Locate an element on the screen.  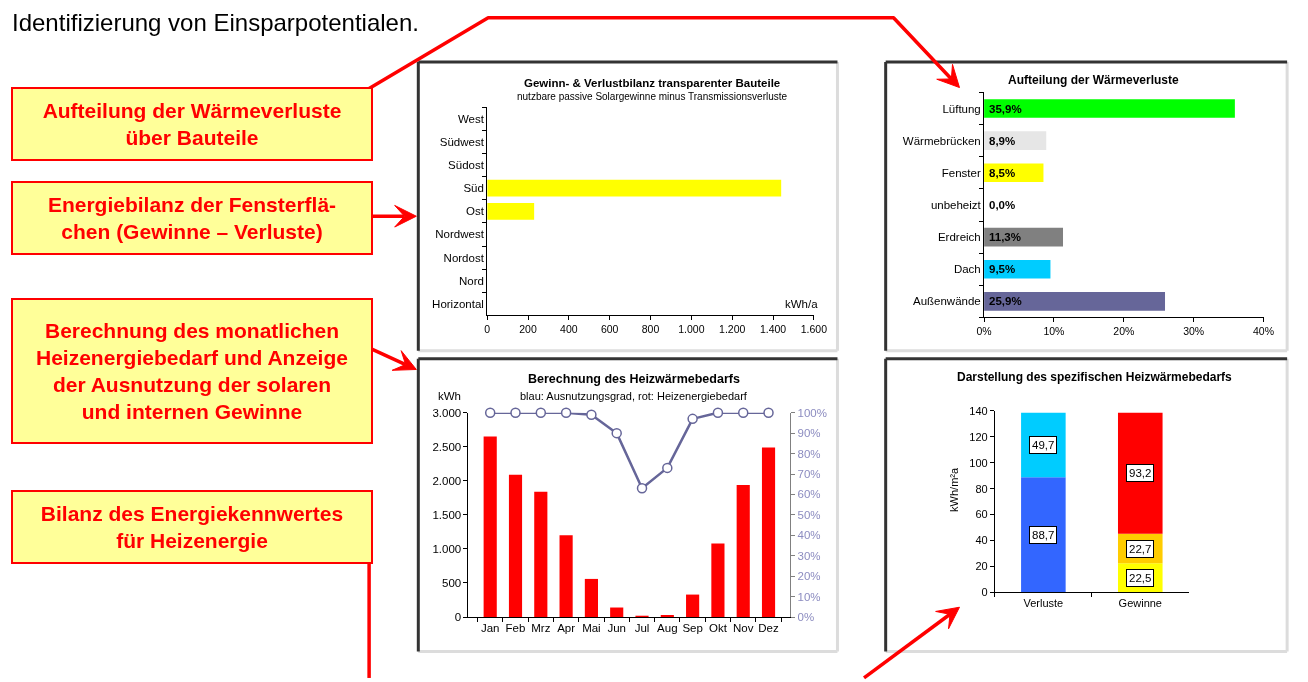
y2-tick-label: 60% is located at coordinates (809, 494).